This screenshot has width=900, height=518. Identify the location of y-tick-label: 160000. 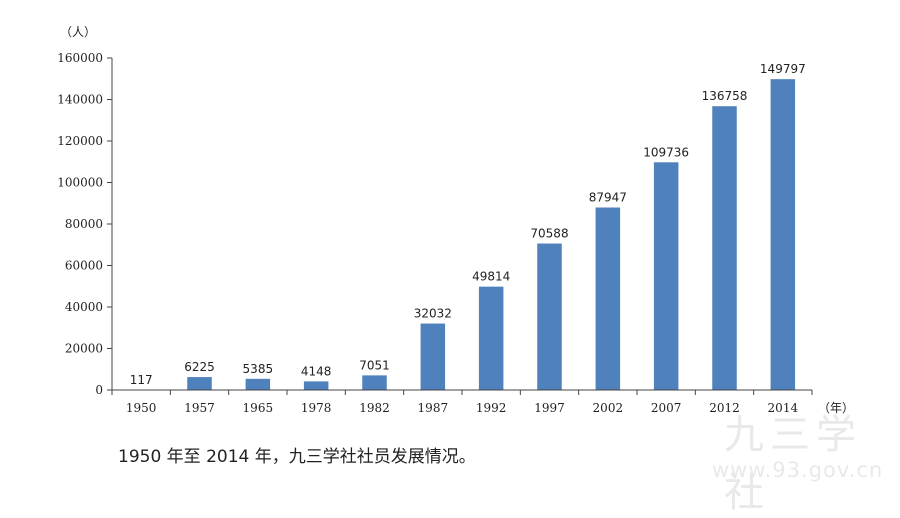
(80, 58).